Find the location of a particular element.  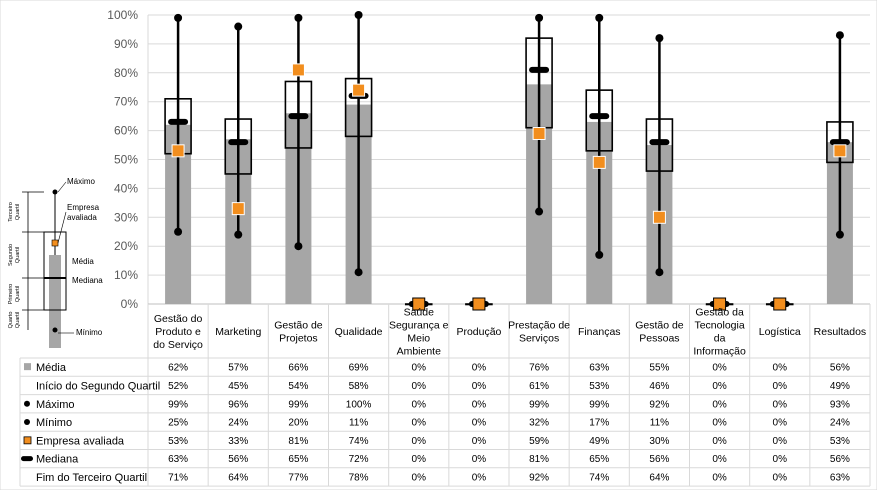

table-cell: 72% is located at coordinates (359, 459).